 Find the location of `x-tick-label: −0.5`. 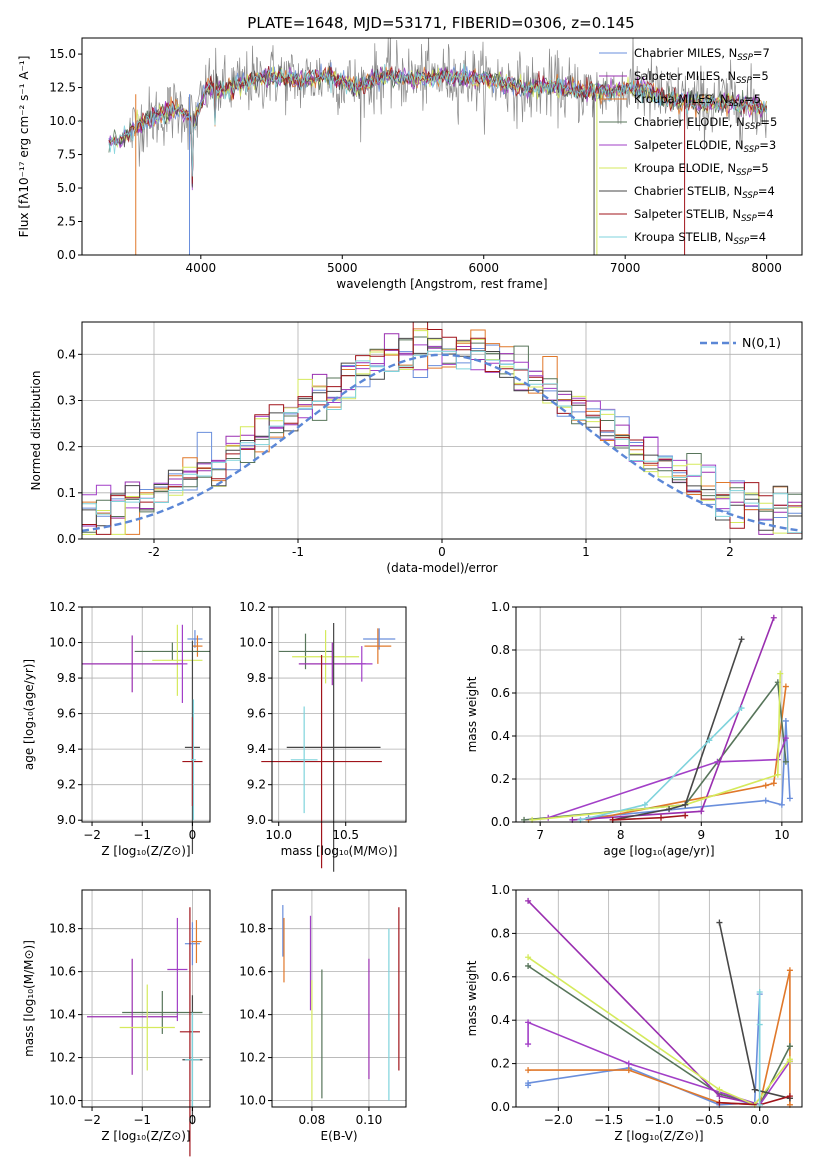

x-tick-label: −0.5 is located at coordinates (709, 1120).